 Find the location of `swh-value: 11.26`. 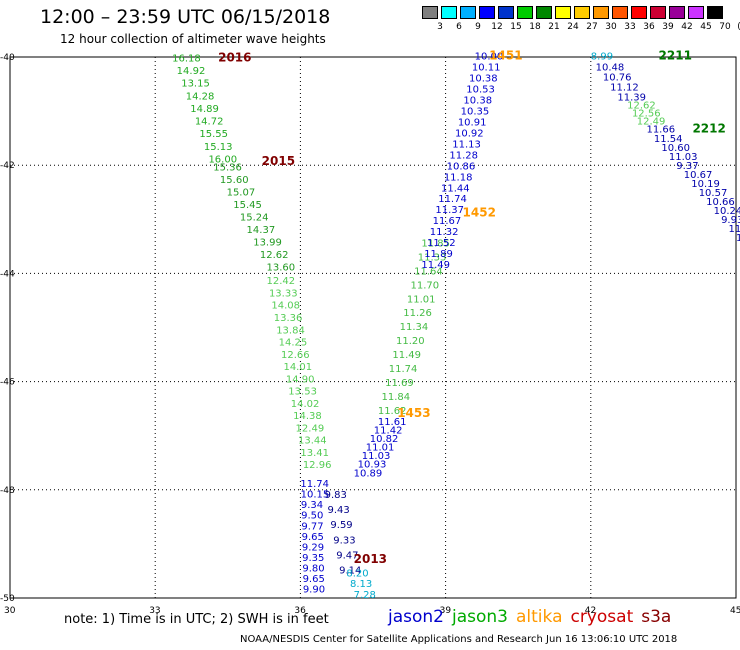

swh-value: 11.26 is located at coordinates (417, 313).